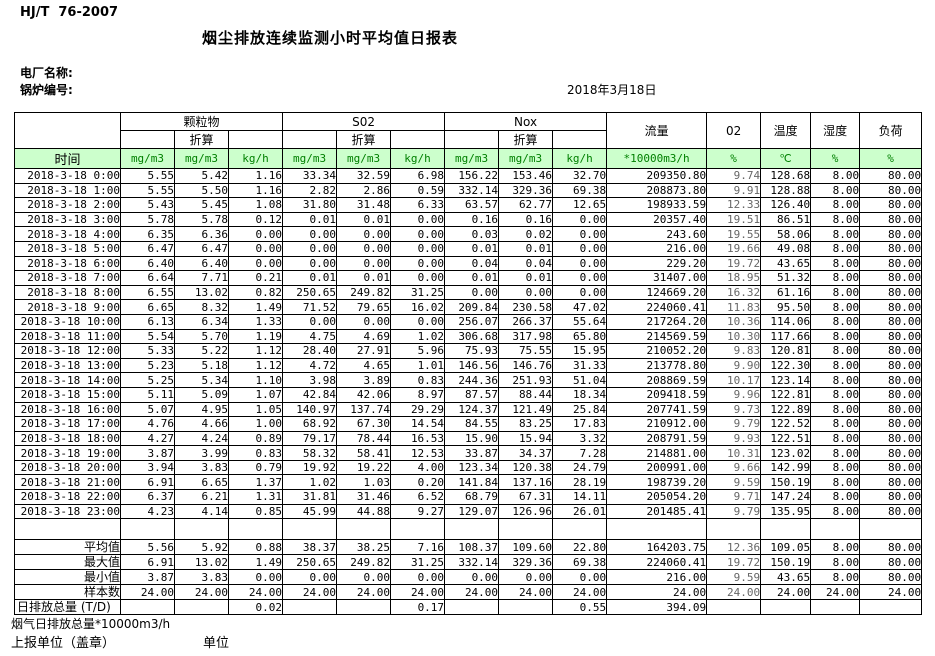 The image size is (935, 656). I want to click on cell: 1.37, so click(255, 482).